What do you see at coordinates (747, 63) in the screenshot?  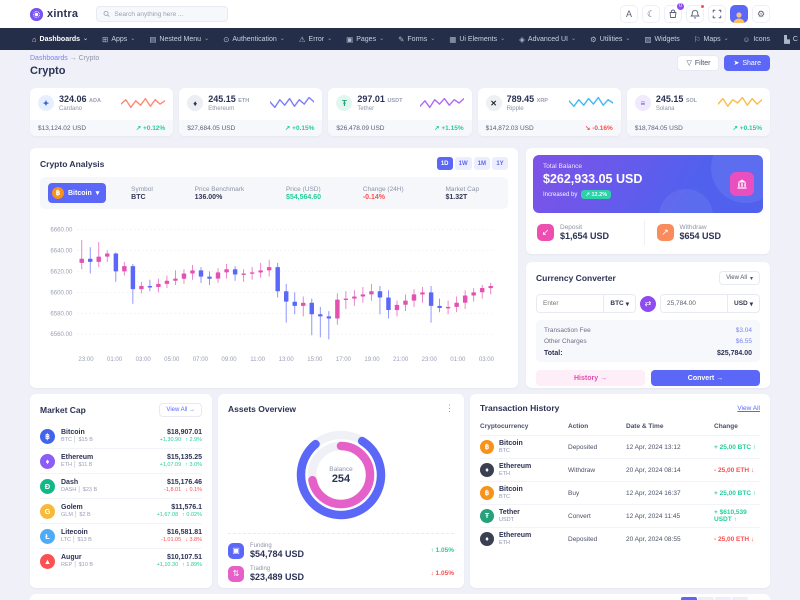 I see `share-button: ➤ Share` at bounding box center [747, 63].